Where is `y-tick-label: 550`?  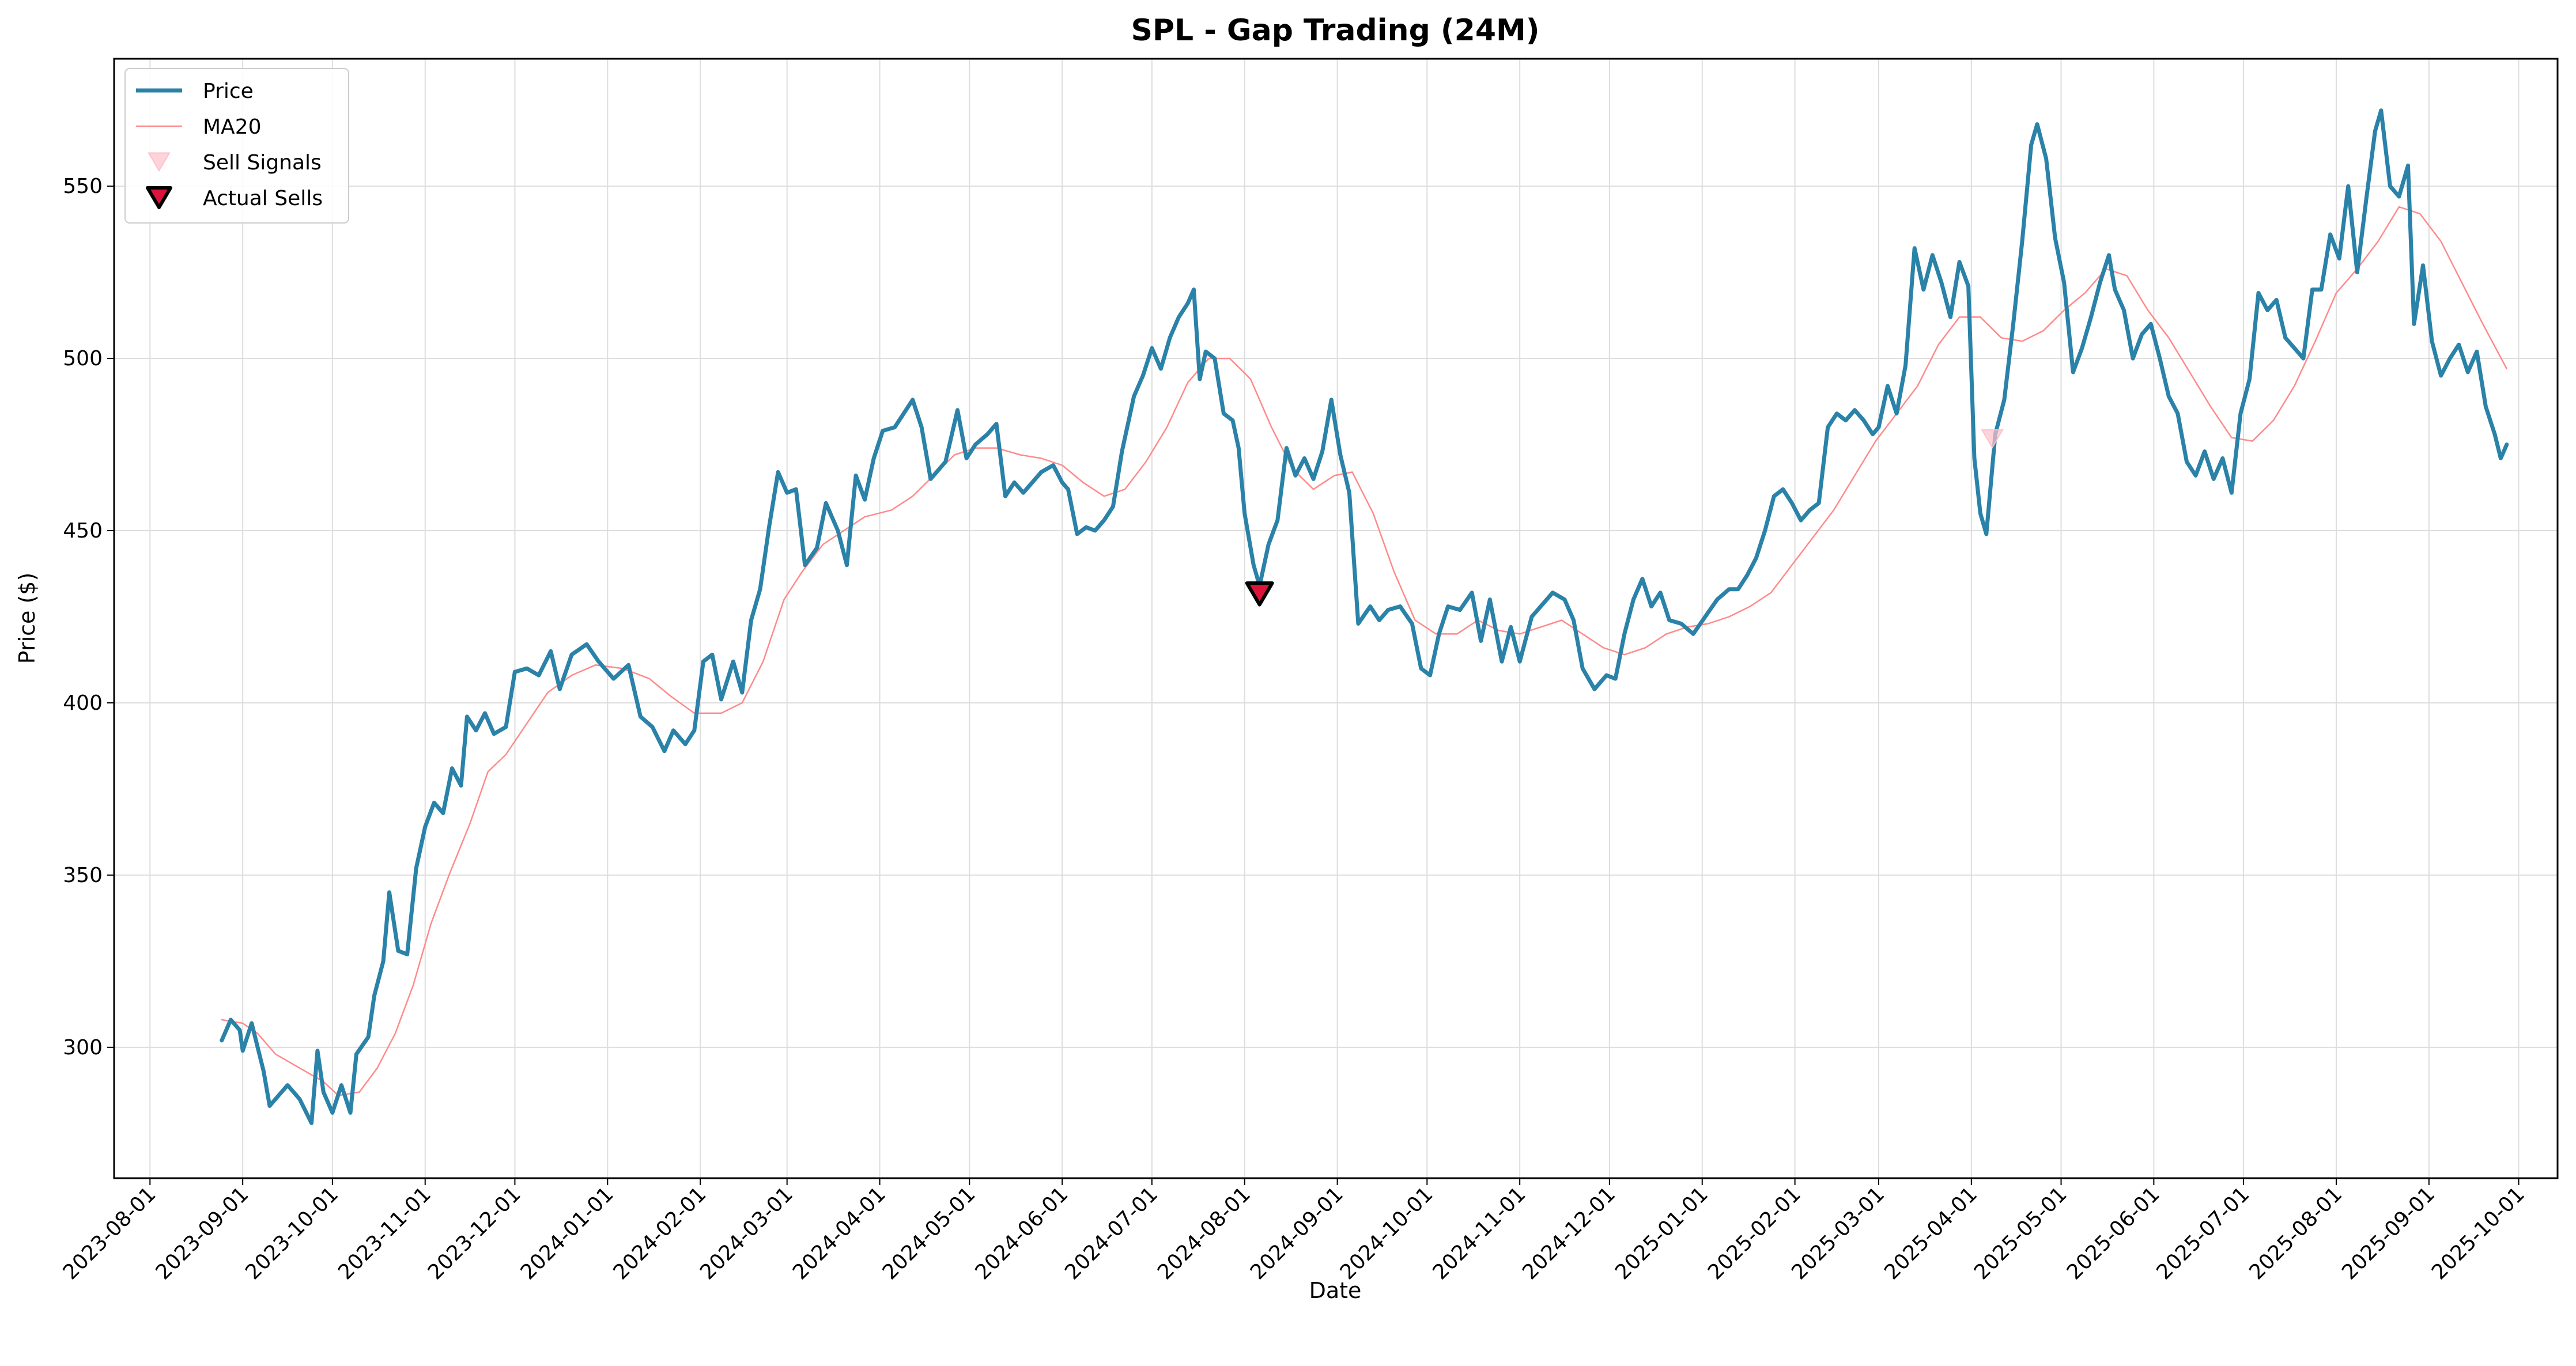
y-tick-label: 550 is located at coordinates (83, 186).